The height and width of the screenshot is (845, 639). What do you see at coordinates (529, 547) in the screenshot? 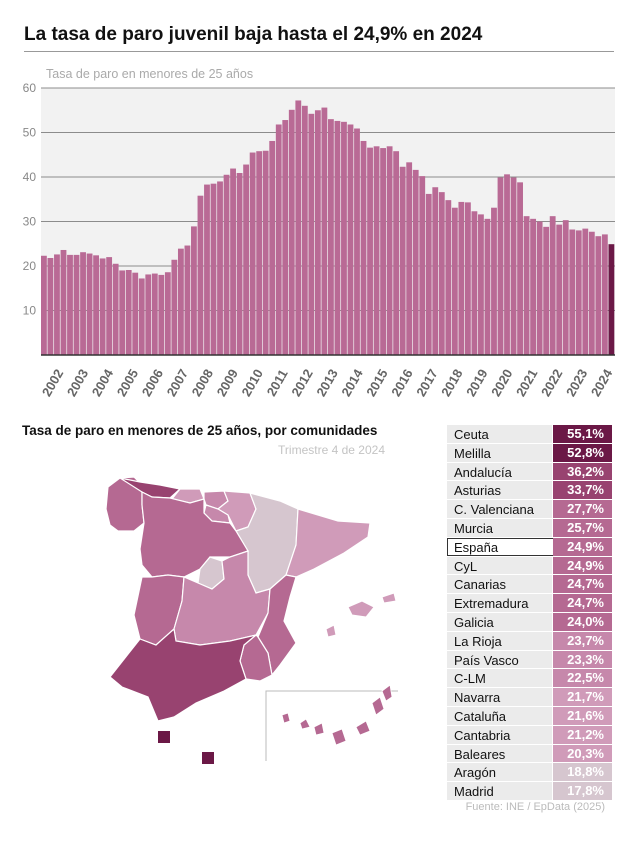
I see `table-row: España 24,9%` at bounding box center [529, 547].